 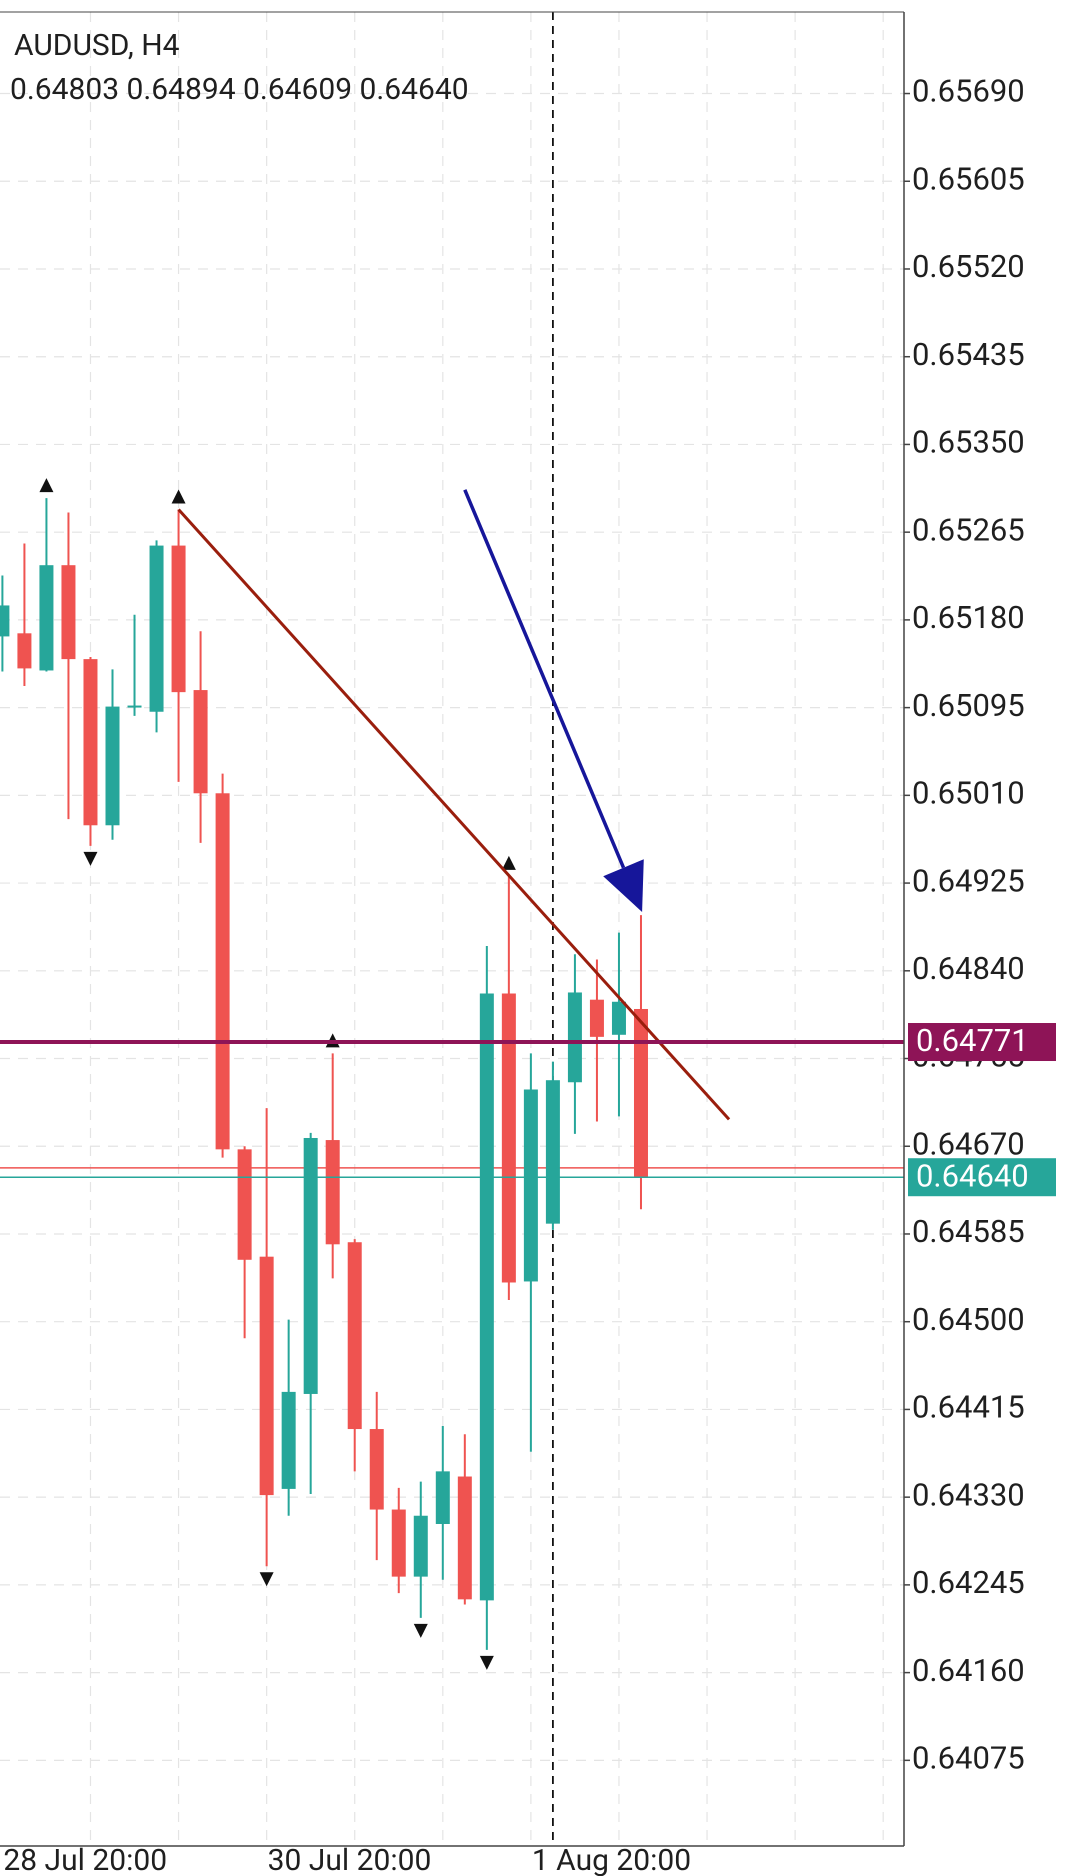 I want to click on ohlc-readout: 0.64803 0.64894 0.64609 0.64640, so click(x=239, y=89).